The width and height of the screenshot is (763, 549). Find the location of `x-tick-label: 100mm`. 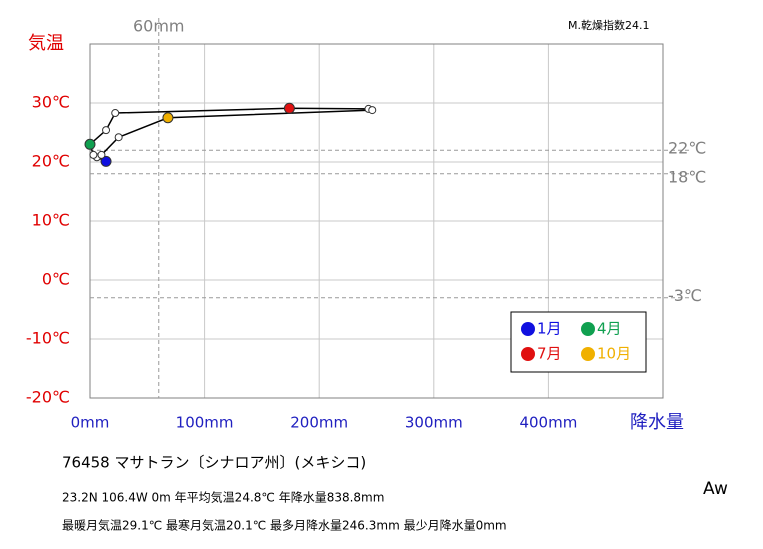

x-tick-label: 100mm is located at coordinates (205, 423).